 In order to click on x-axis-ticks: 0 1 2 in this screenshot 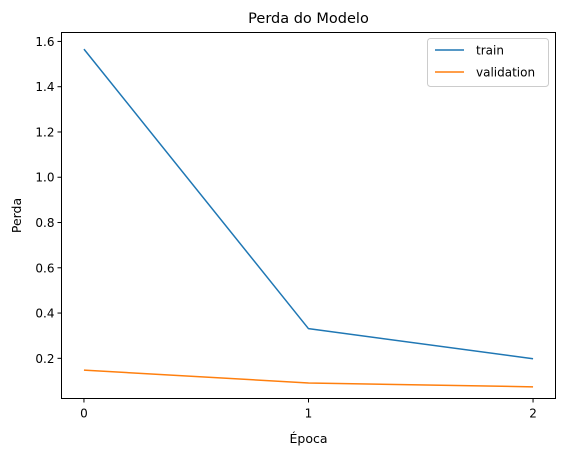, I will do `click(308, 409)`.